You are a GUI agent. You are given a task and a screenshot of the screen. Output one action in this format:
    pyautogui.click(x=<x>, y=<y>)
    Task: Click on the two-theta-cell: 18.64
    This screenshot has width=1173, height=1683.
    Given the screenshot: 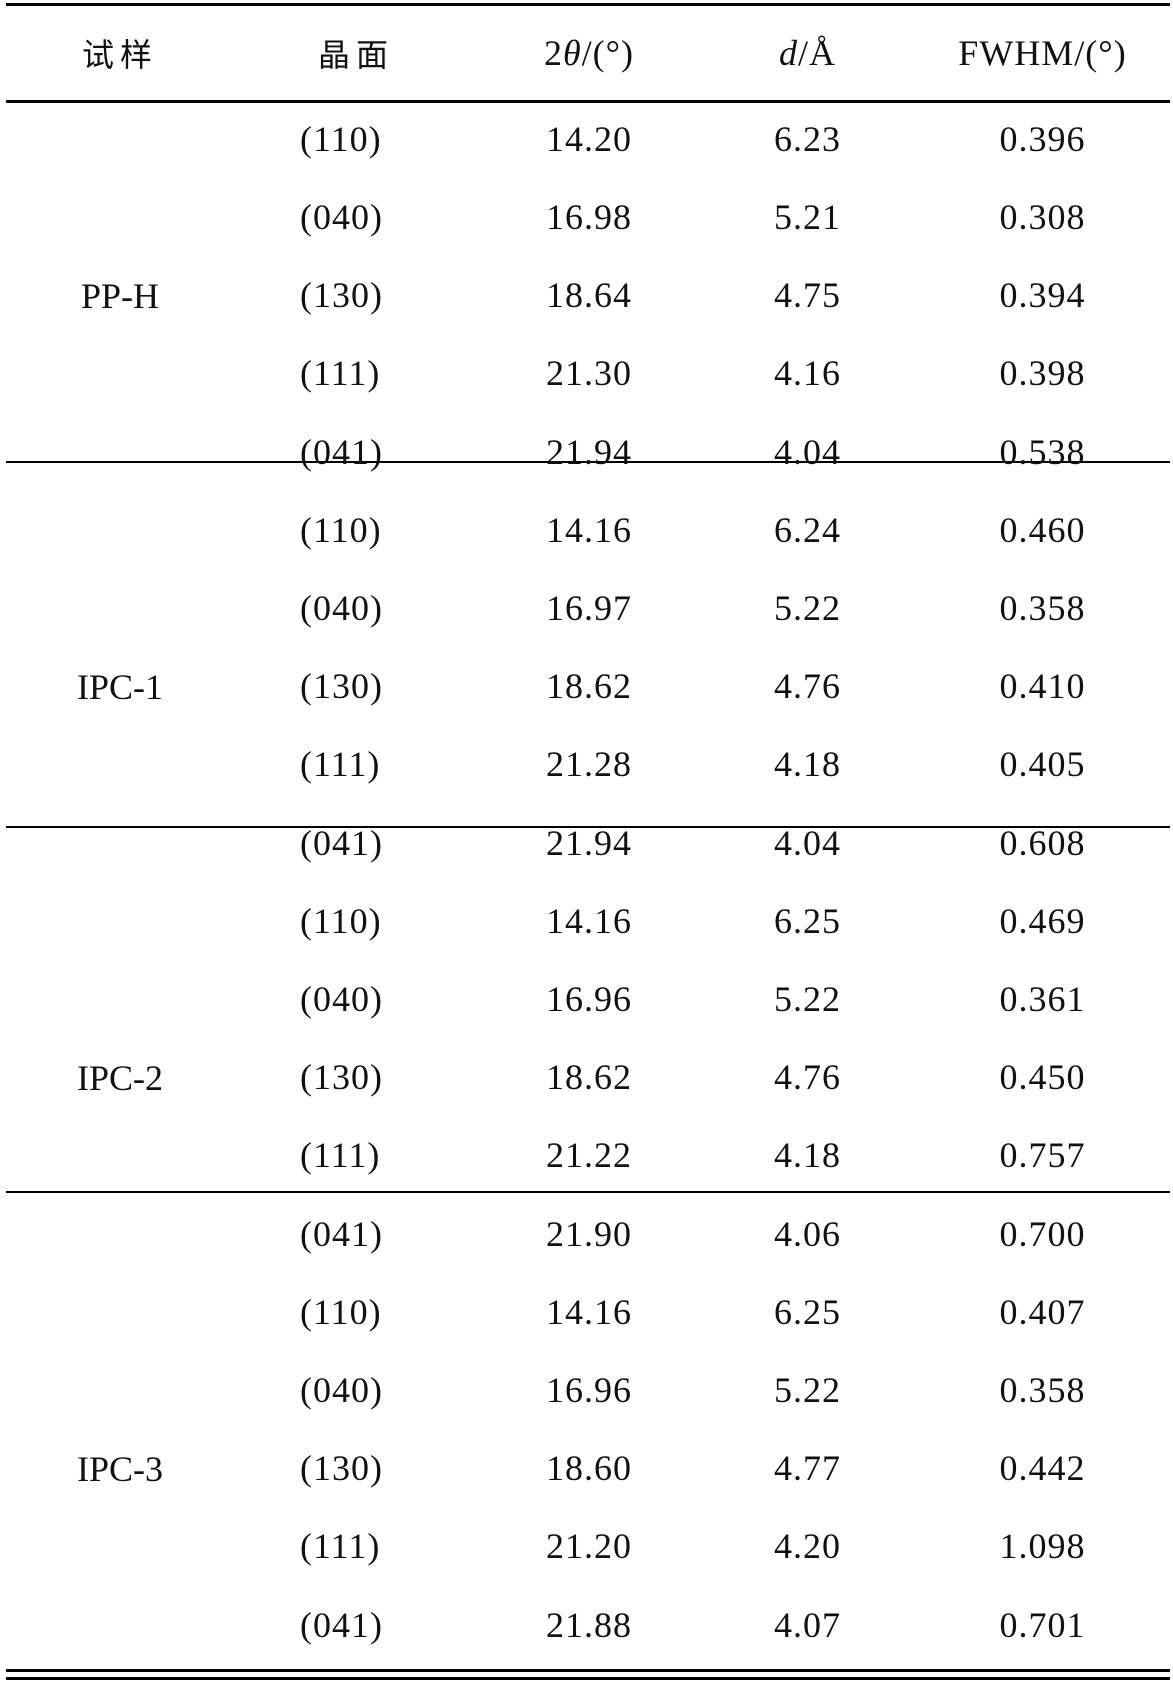 What is the action you would take?
    pyautogui.click(x=589, y=295)
    